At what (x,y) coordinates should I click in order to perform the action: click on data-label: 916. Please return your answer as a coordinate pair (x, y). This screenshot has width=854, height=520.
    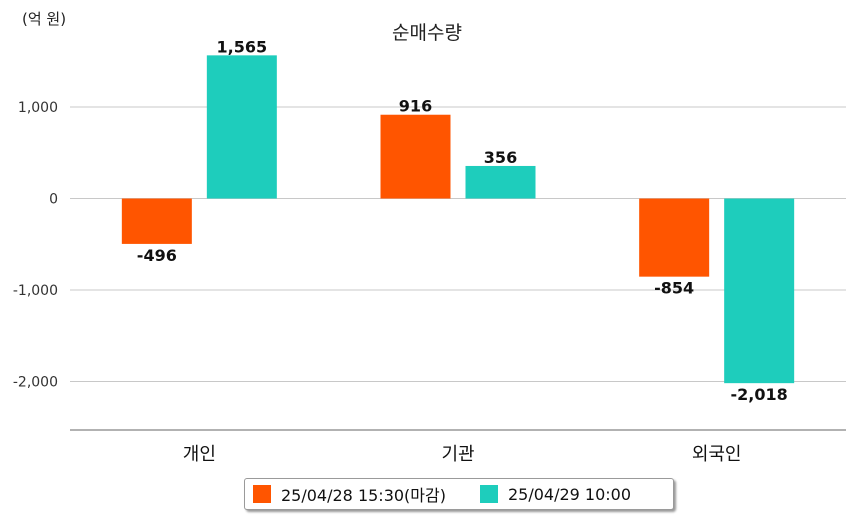
    Looking at the image, I should click on (415, 106).